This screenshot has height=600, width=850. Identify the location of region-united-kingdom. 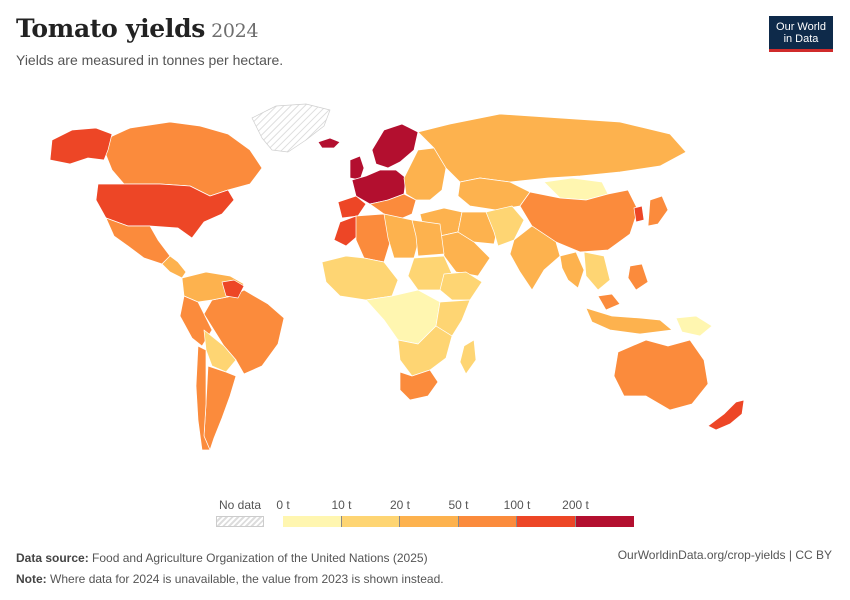
(357, 168).